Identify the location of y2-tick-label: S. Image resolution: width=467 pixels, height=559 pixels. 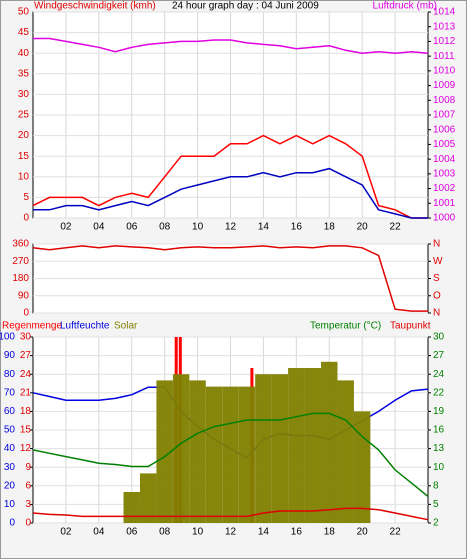
(436, 278).